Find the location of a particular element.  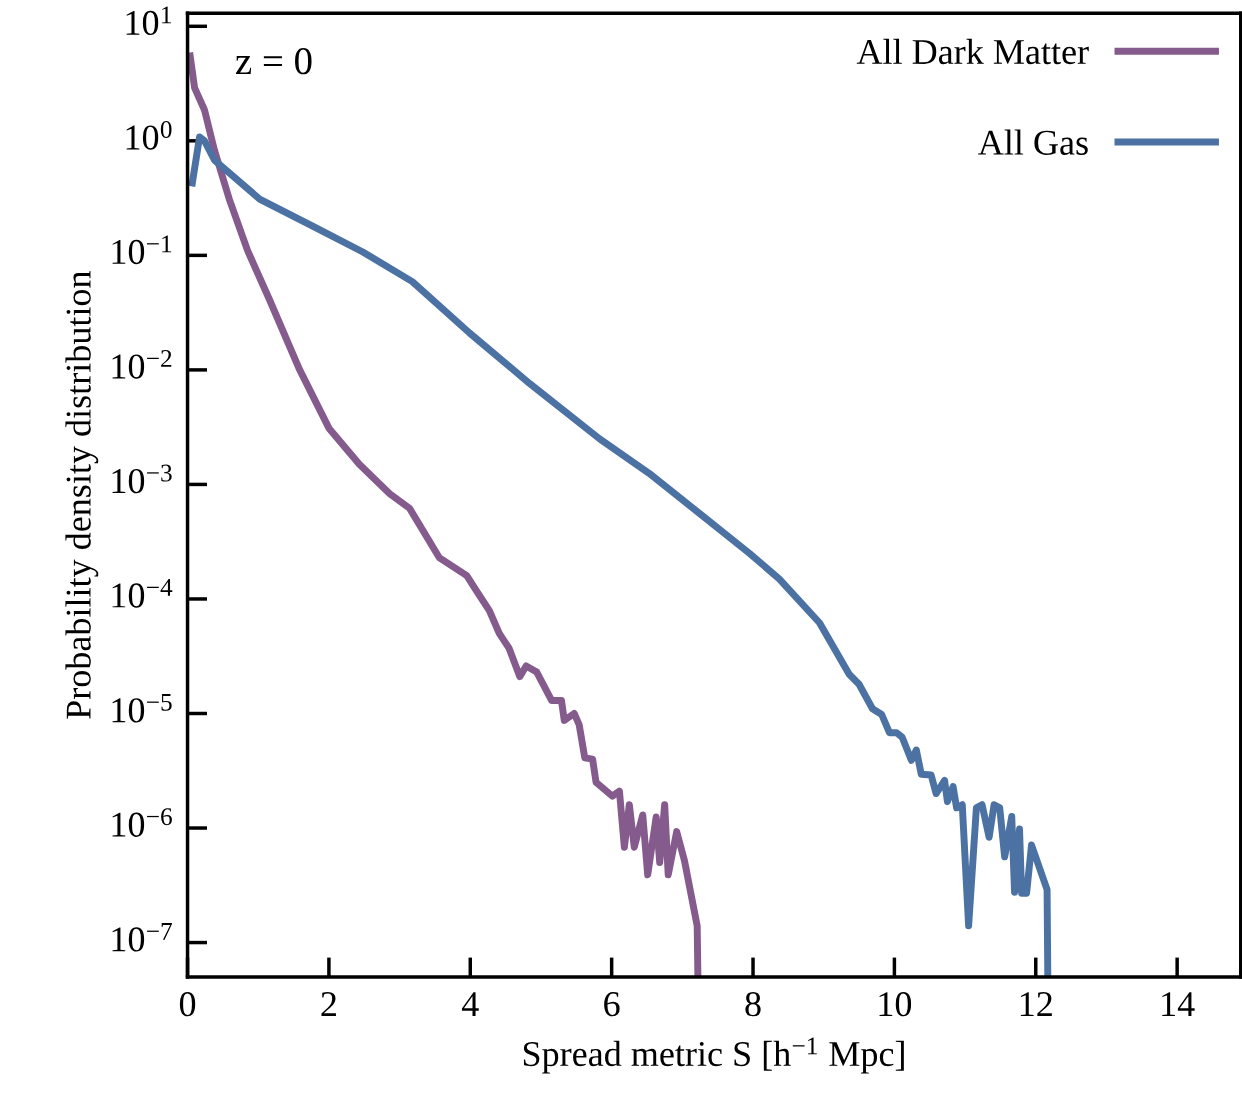

x-tick-label: 0 is located at coordinates (187, 1004).